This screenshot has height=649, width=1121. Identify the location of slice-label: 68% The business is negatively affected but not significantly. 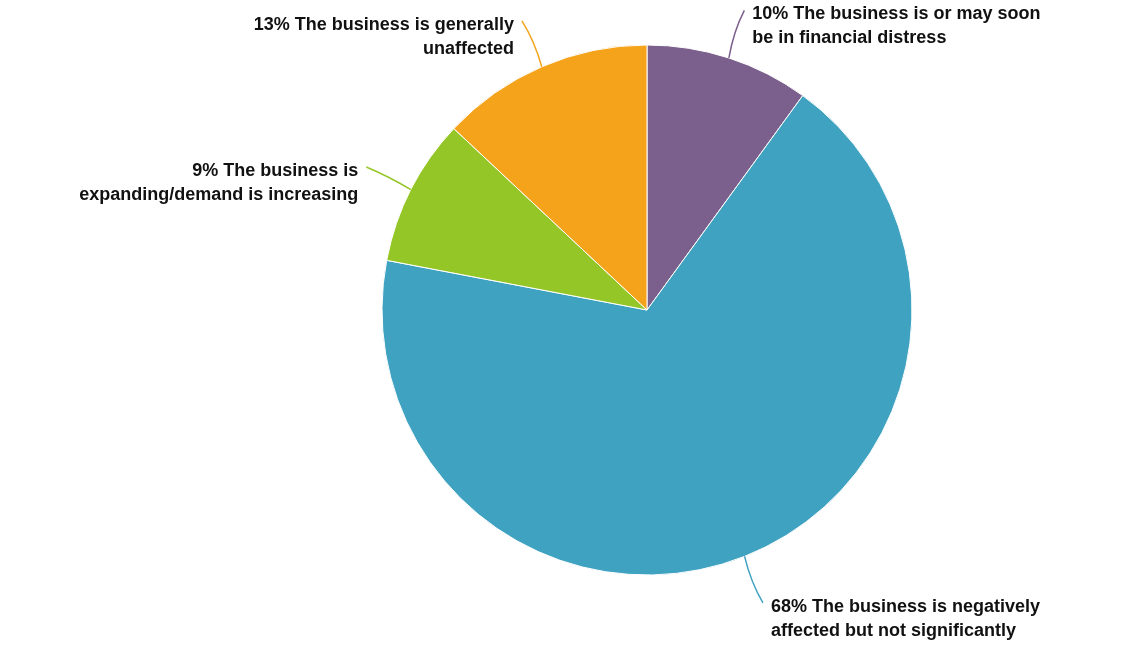
(905, 617).